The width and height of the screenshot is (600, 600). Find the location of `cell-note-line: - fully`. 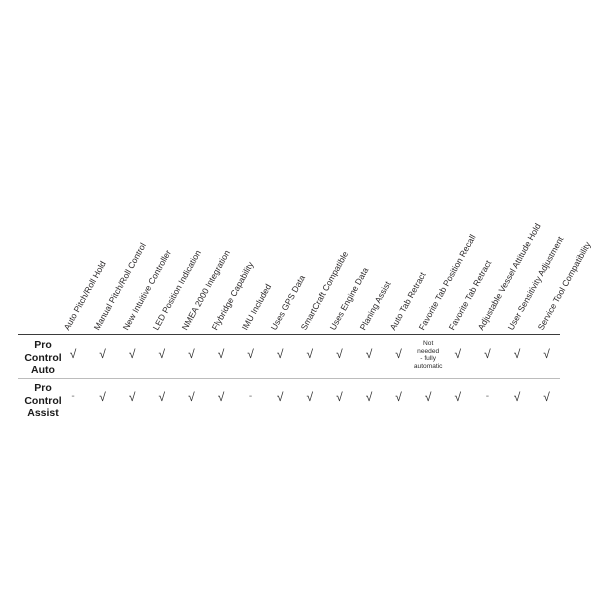

cell-note-line: - fully is located at coordinates (428, 359).